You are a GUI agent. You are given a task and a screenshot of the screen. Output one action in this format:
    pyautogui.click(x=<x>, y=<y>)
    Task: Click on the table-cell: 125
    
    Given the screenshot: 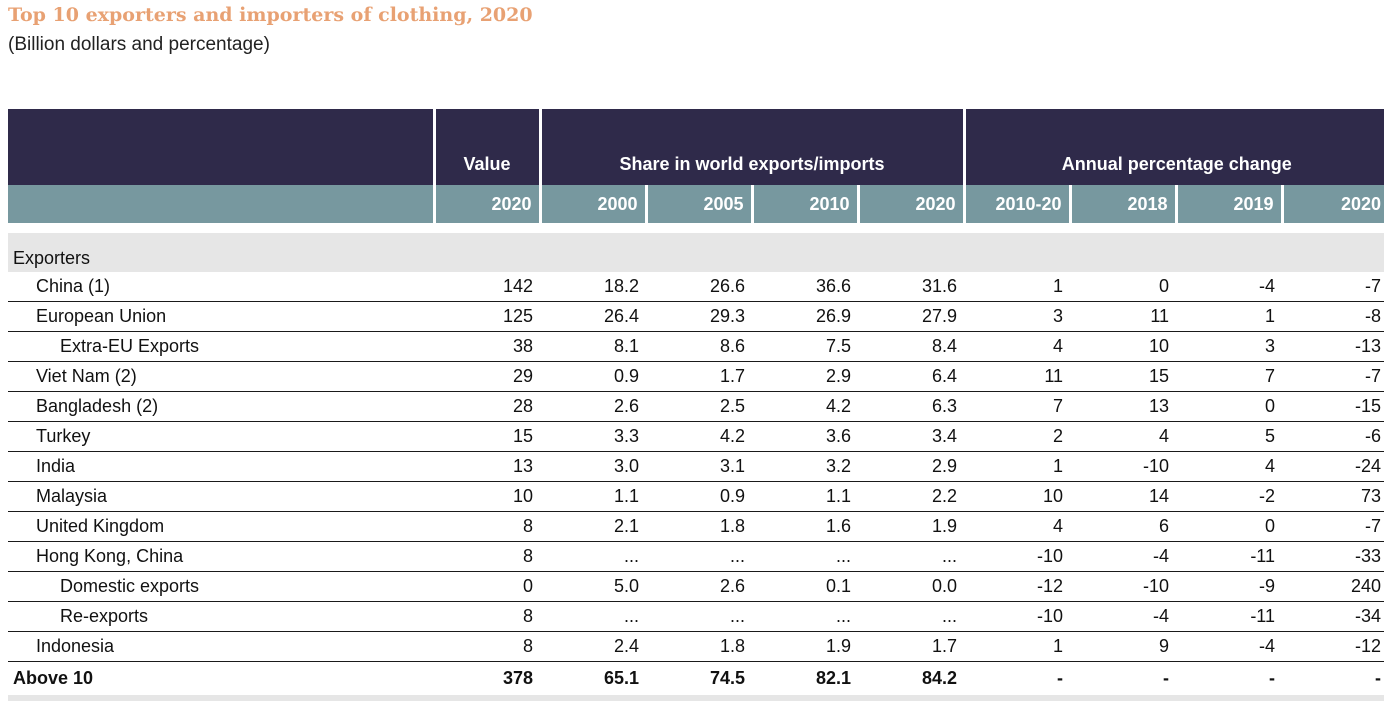 What is the action you would take?
    pyautogui.click(x=487, y=316)
    